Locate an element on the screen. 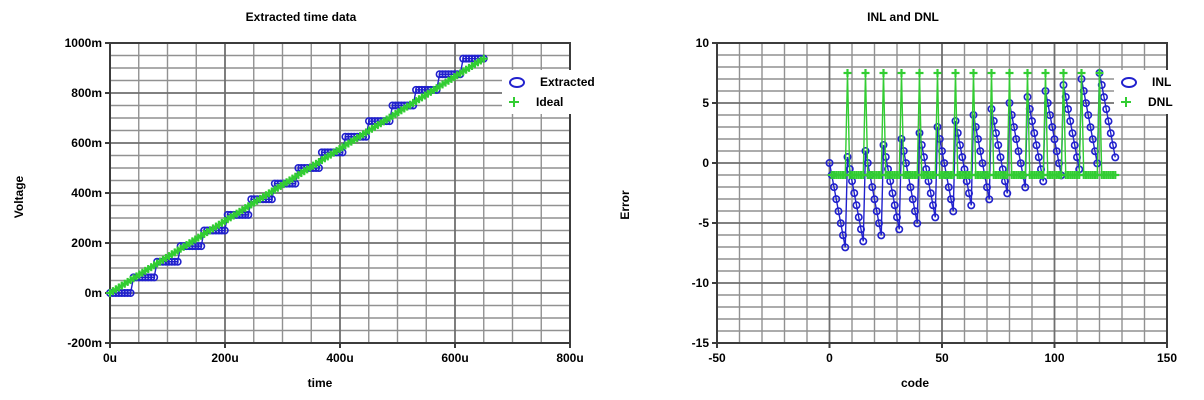 Image resolution: width=1204 pixels, height=400 pixels. y-axis-label: Error is located at coordinates (625, 205).